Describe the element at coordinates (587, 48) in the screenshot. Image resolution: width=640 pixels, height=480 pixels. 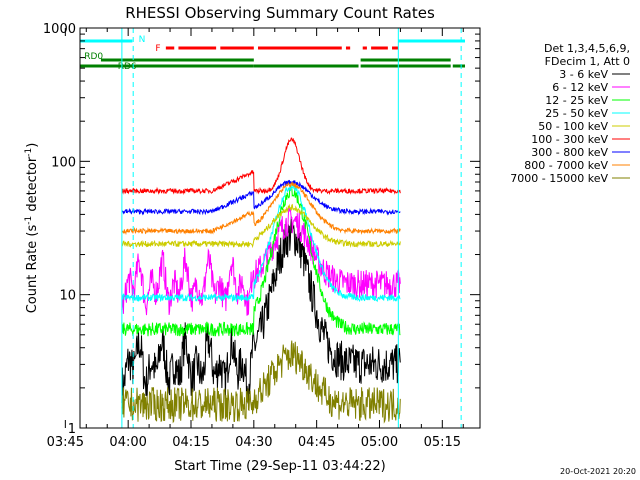
I see `legend-header: Det 1,3,4,5,6,9,` at that location.